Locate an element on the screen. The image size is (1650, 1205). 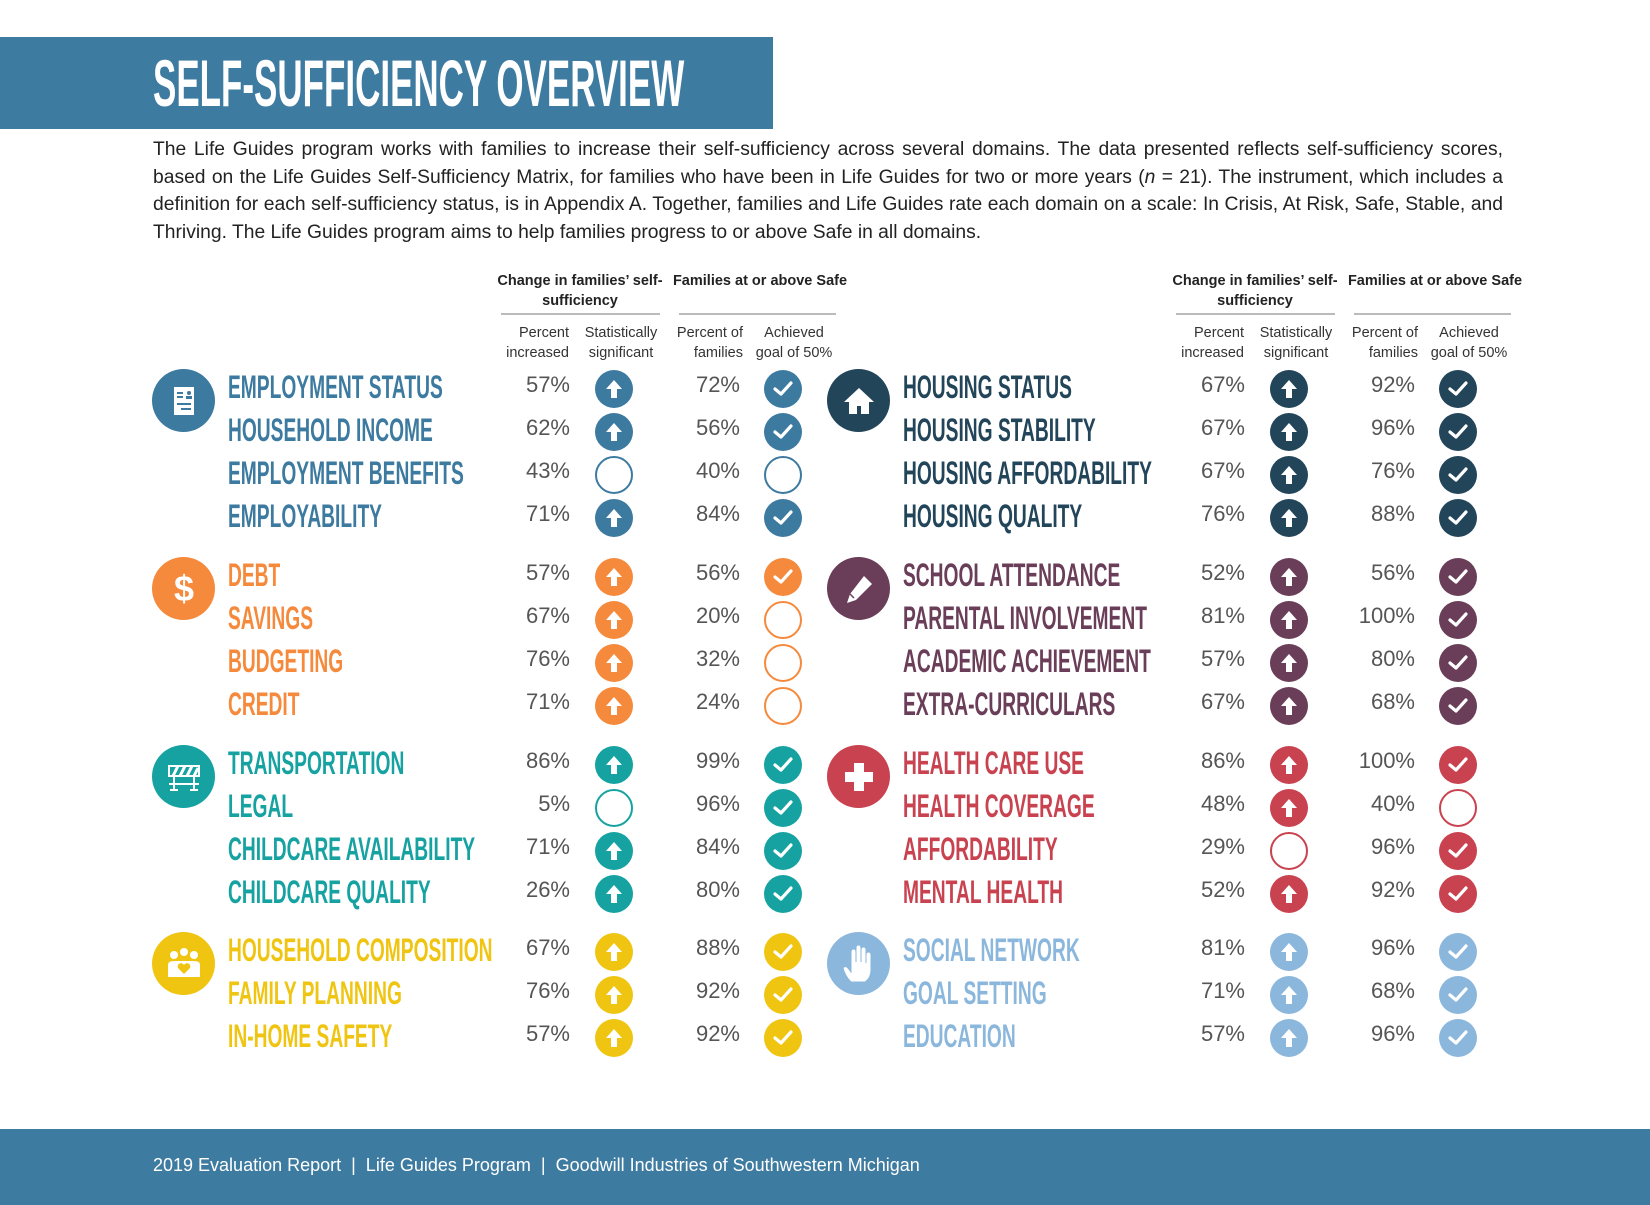
percent-increased: 29% is located at coordinates (1222, 847).